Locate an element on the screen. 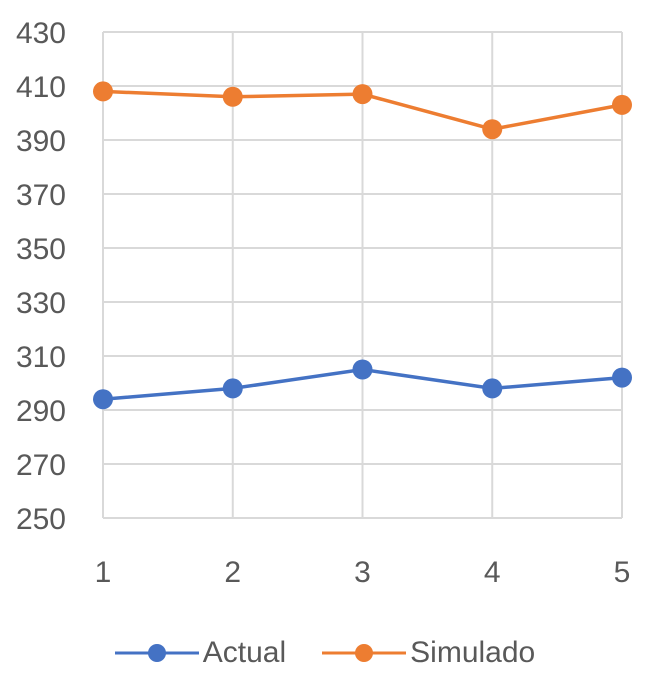 Image resolution: width=650 pixels, height=678 pixels. x-tick-label: 1 is located at coordinates (103, 572).